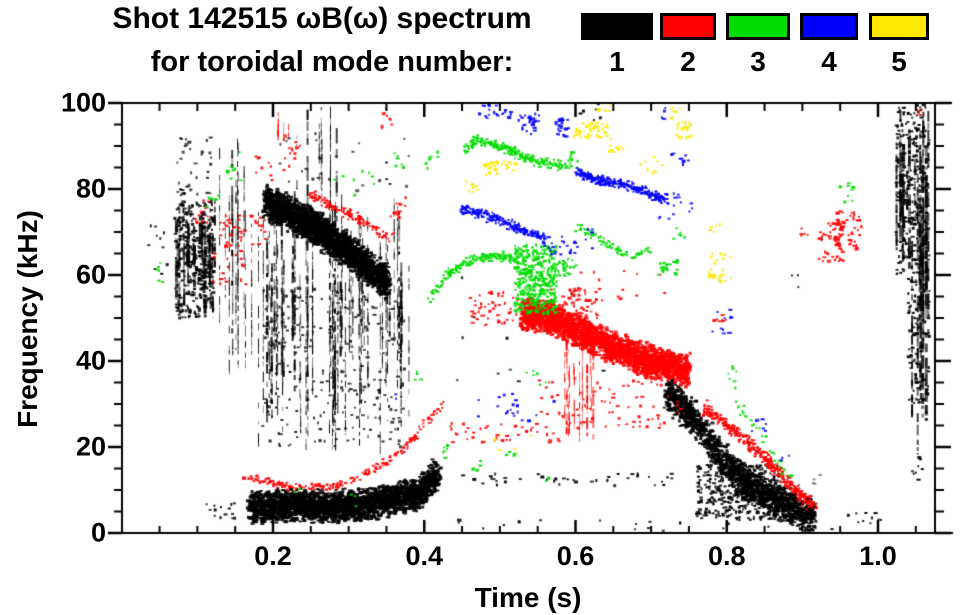  What do you see at coordinates (688, 61) in the screenshot?
I see `legend-label-n2: 2` at bounding box center [688, 61].